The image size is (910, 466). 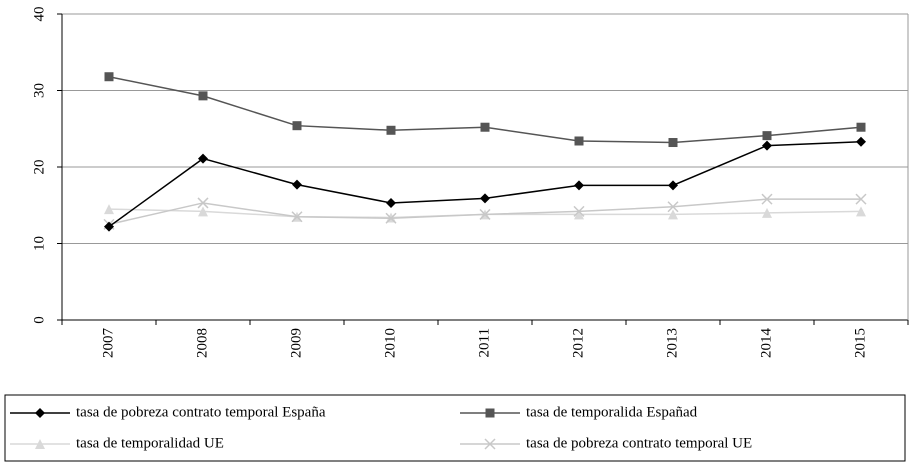 I want to click on legend-label: tasa de pobreza contrato temporal España, so click(x=201, y=412).